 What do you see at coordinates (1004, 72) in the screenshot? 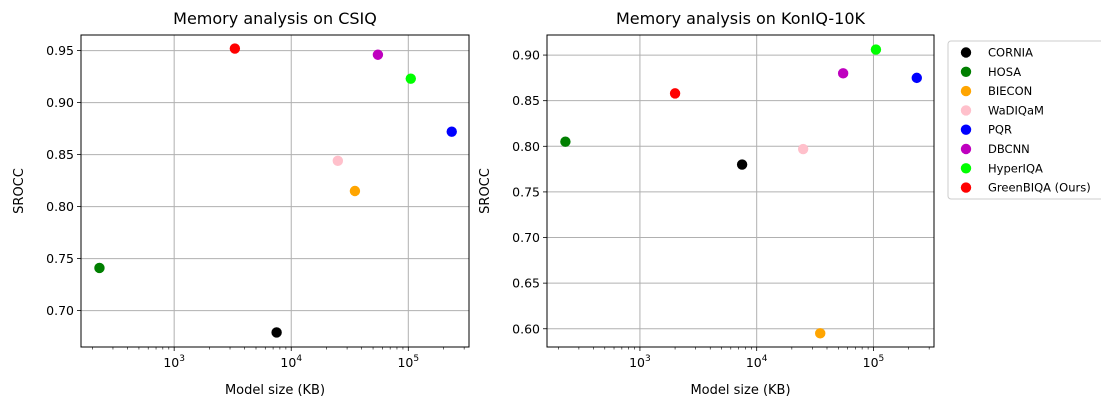
I see `legend-label: HOSA` at bounding box center [1004, 72].